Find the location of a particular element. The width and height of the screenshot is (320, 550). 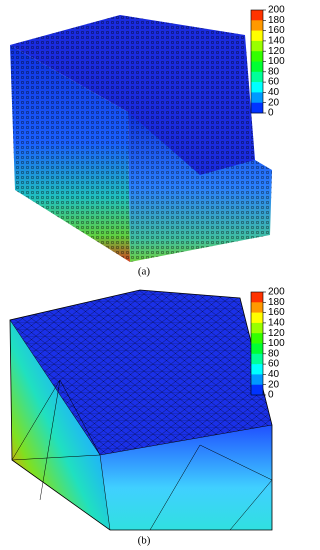

panel-label: (b) is located at coordinates (144, 541).